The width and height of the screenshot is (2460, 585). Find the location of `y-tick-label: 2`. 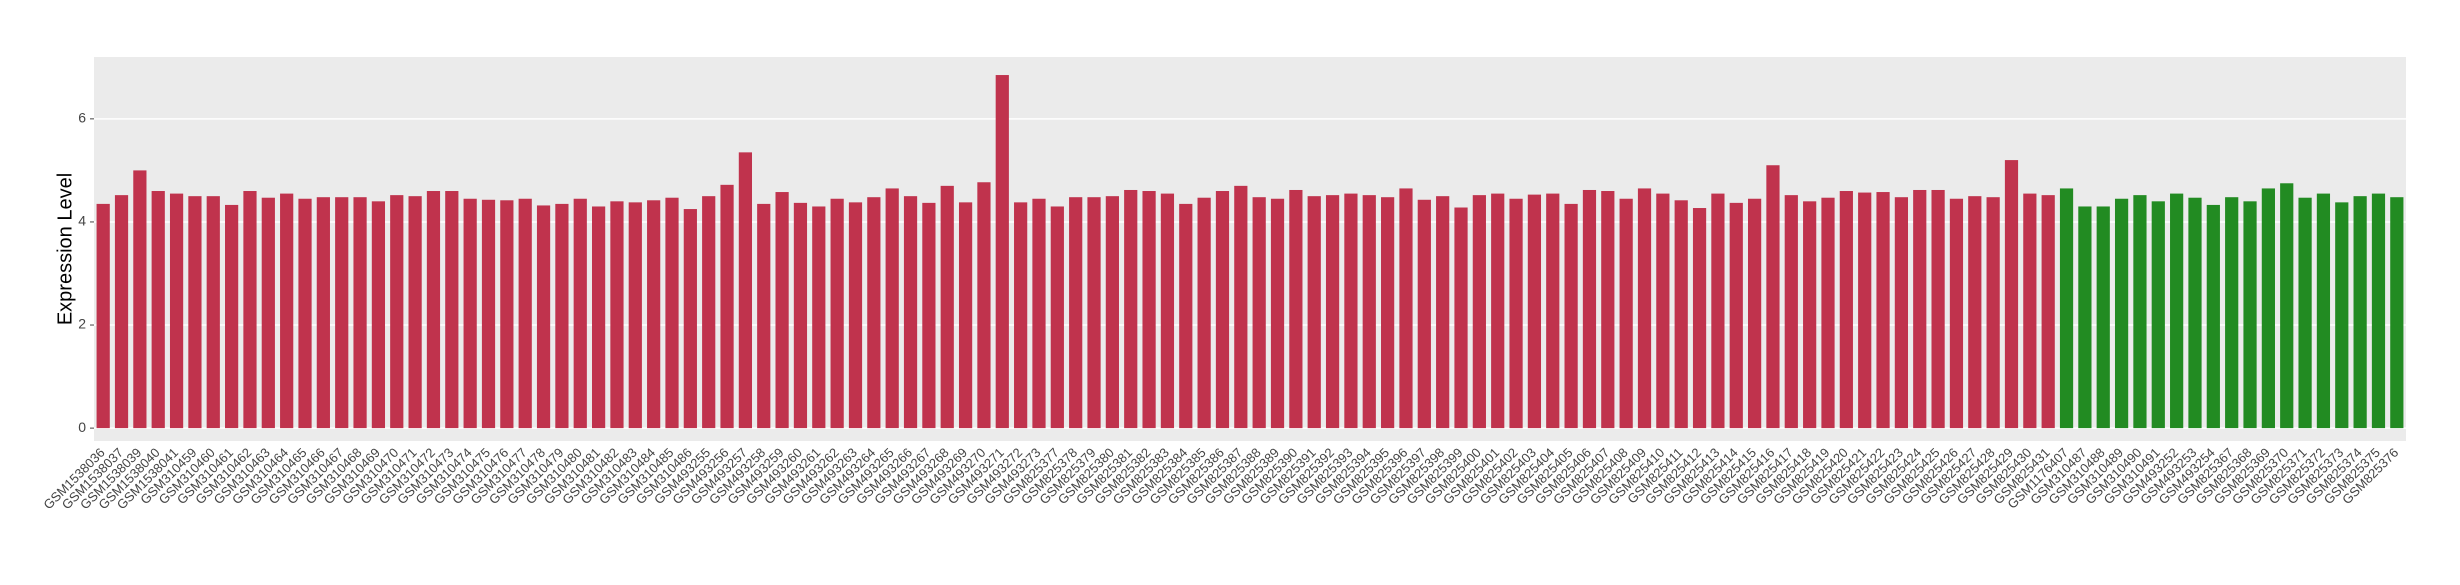

y-tick-label: 2 is located at coordinates (82, 324).